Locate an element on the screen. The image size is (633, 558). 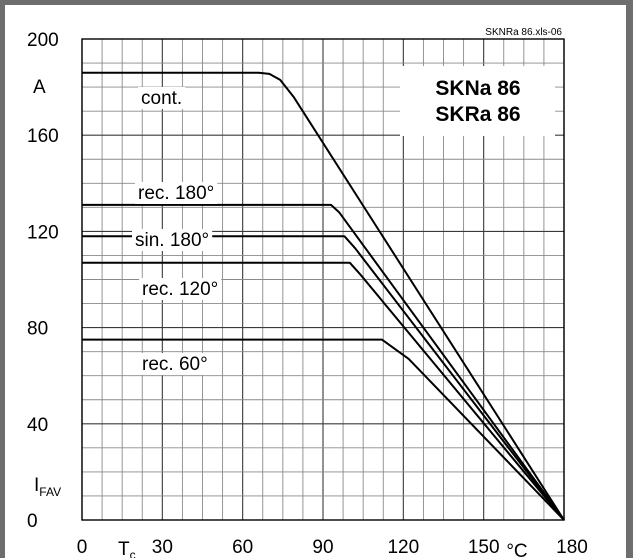
y-axis-label: IFAV is located at coordinates (47, 487).